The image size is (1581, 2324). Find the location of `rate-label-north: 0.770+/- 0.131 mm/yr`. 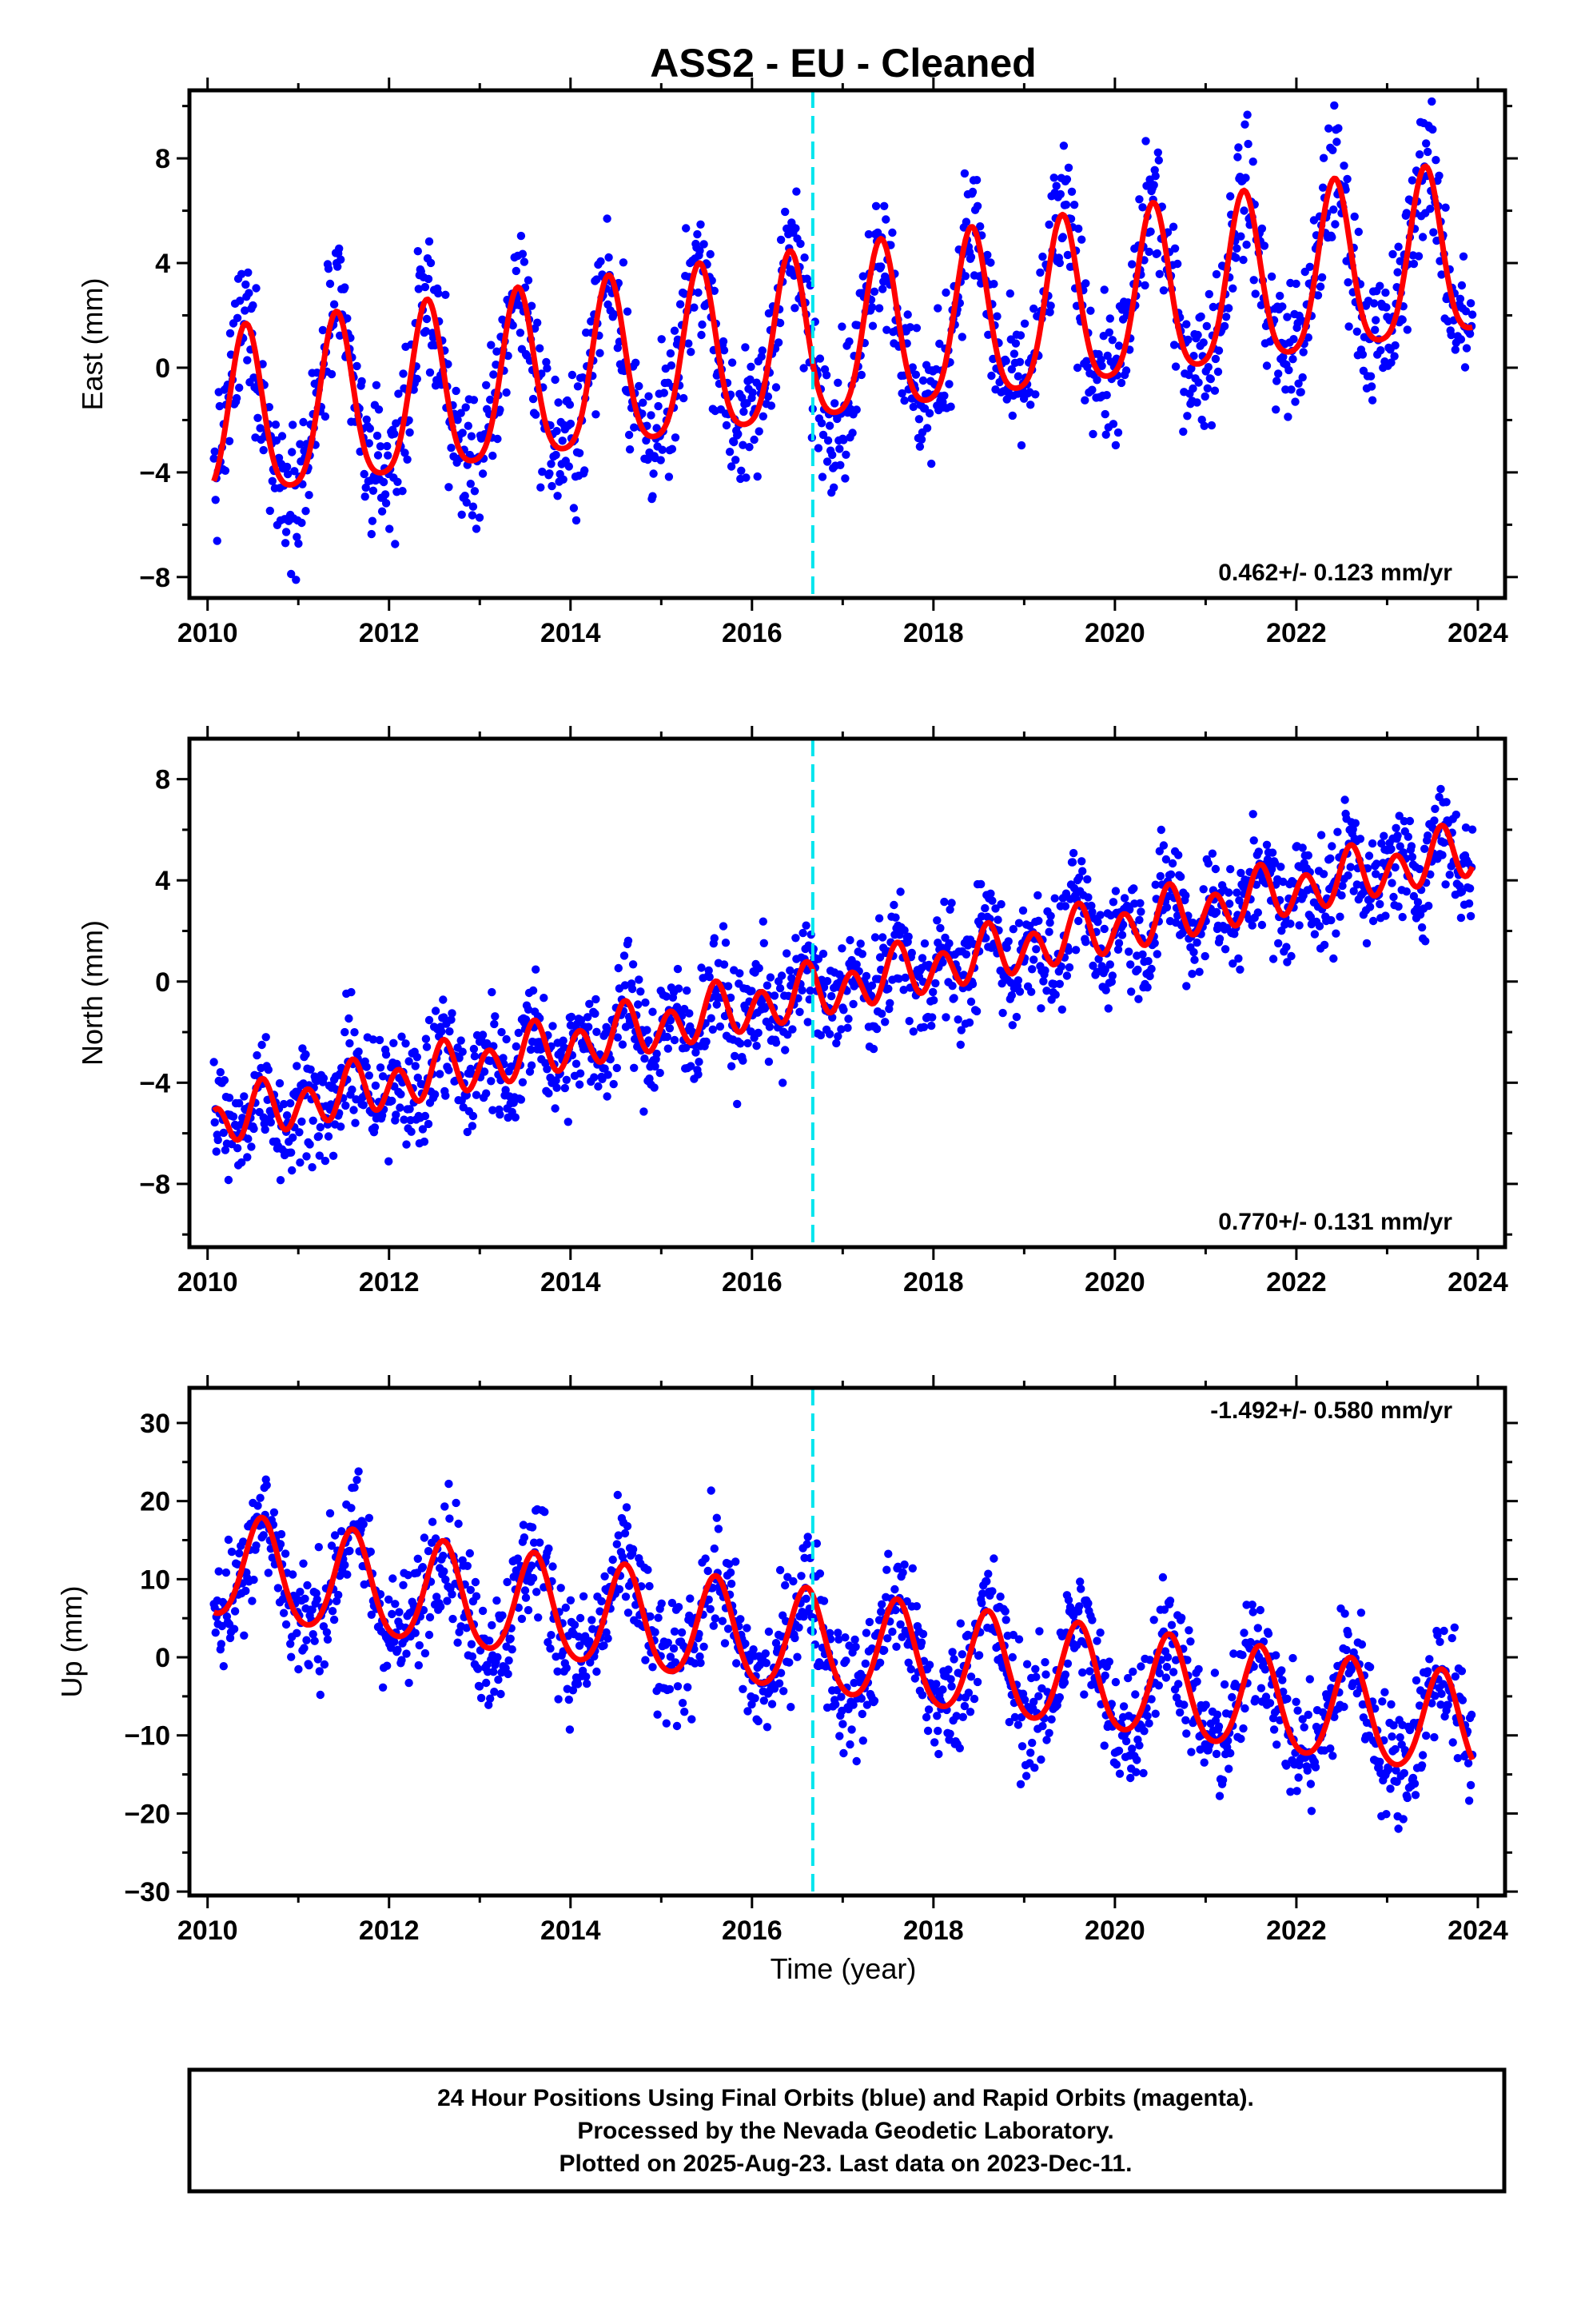

rate-label-north: 0.770+/- 0.131 mm/yr is located at coordinates (1335, 1222).